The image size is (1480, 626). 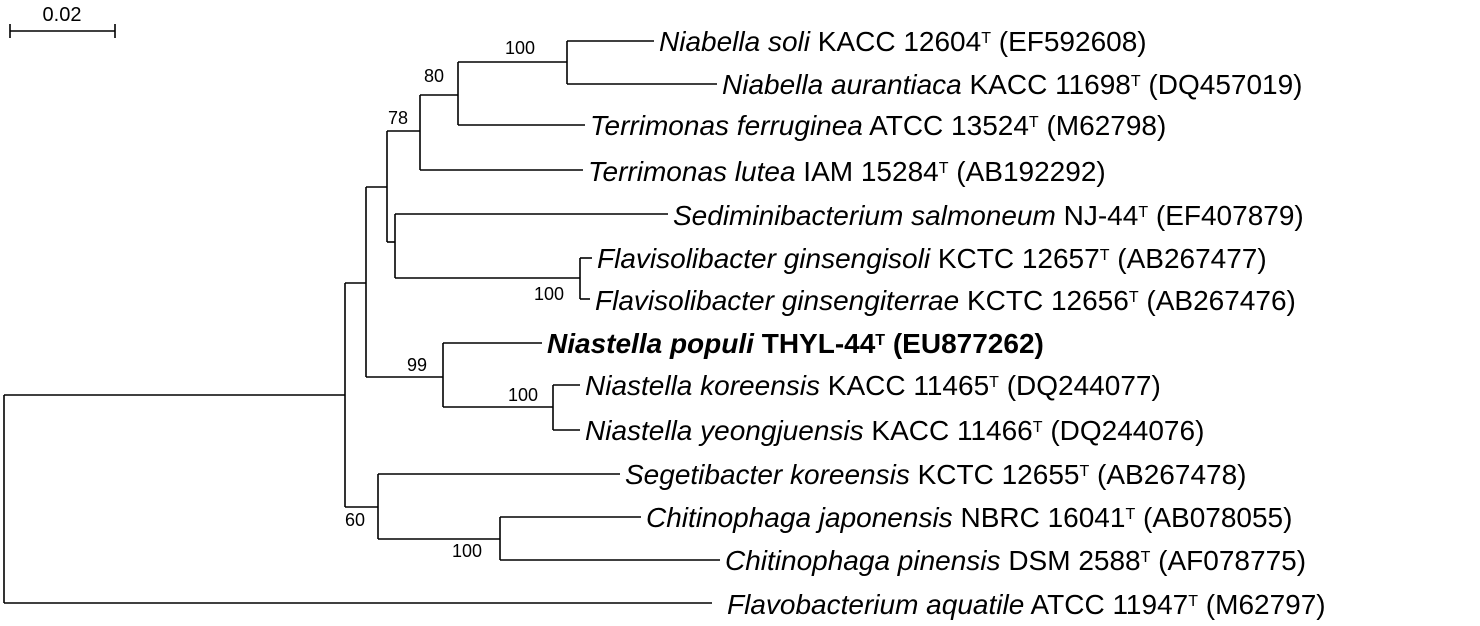 What do you see at coordinates (795, 343) in the screenshot?
I see `taxon-label-highlighted: Niastella populi THYL-44T (EU877262)` at bounding box center [795, 343].